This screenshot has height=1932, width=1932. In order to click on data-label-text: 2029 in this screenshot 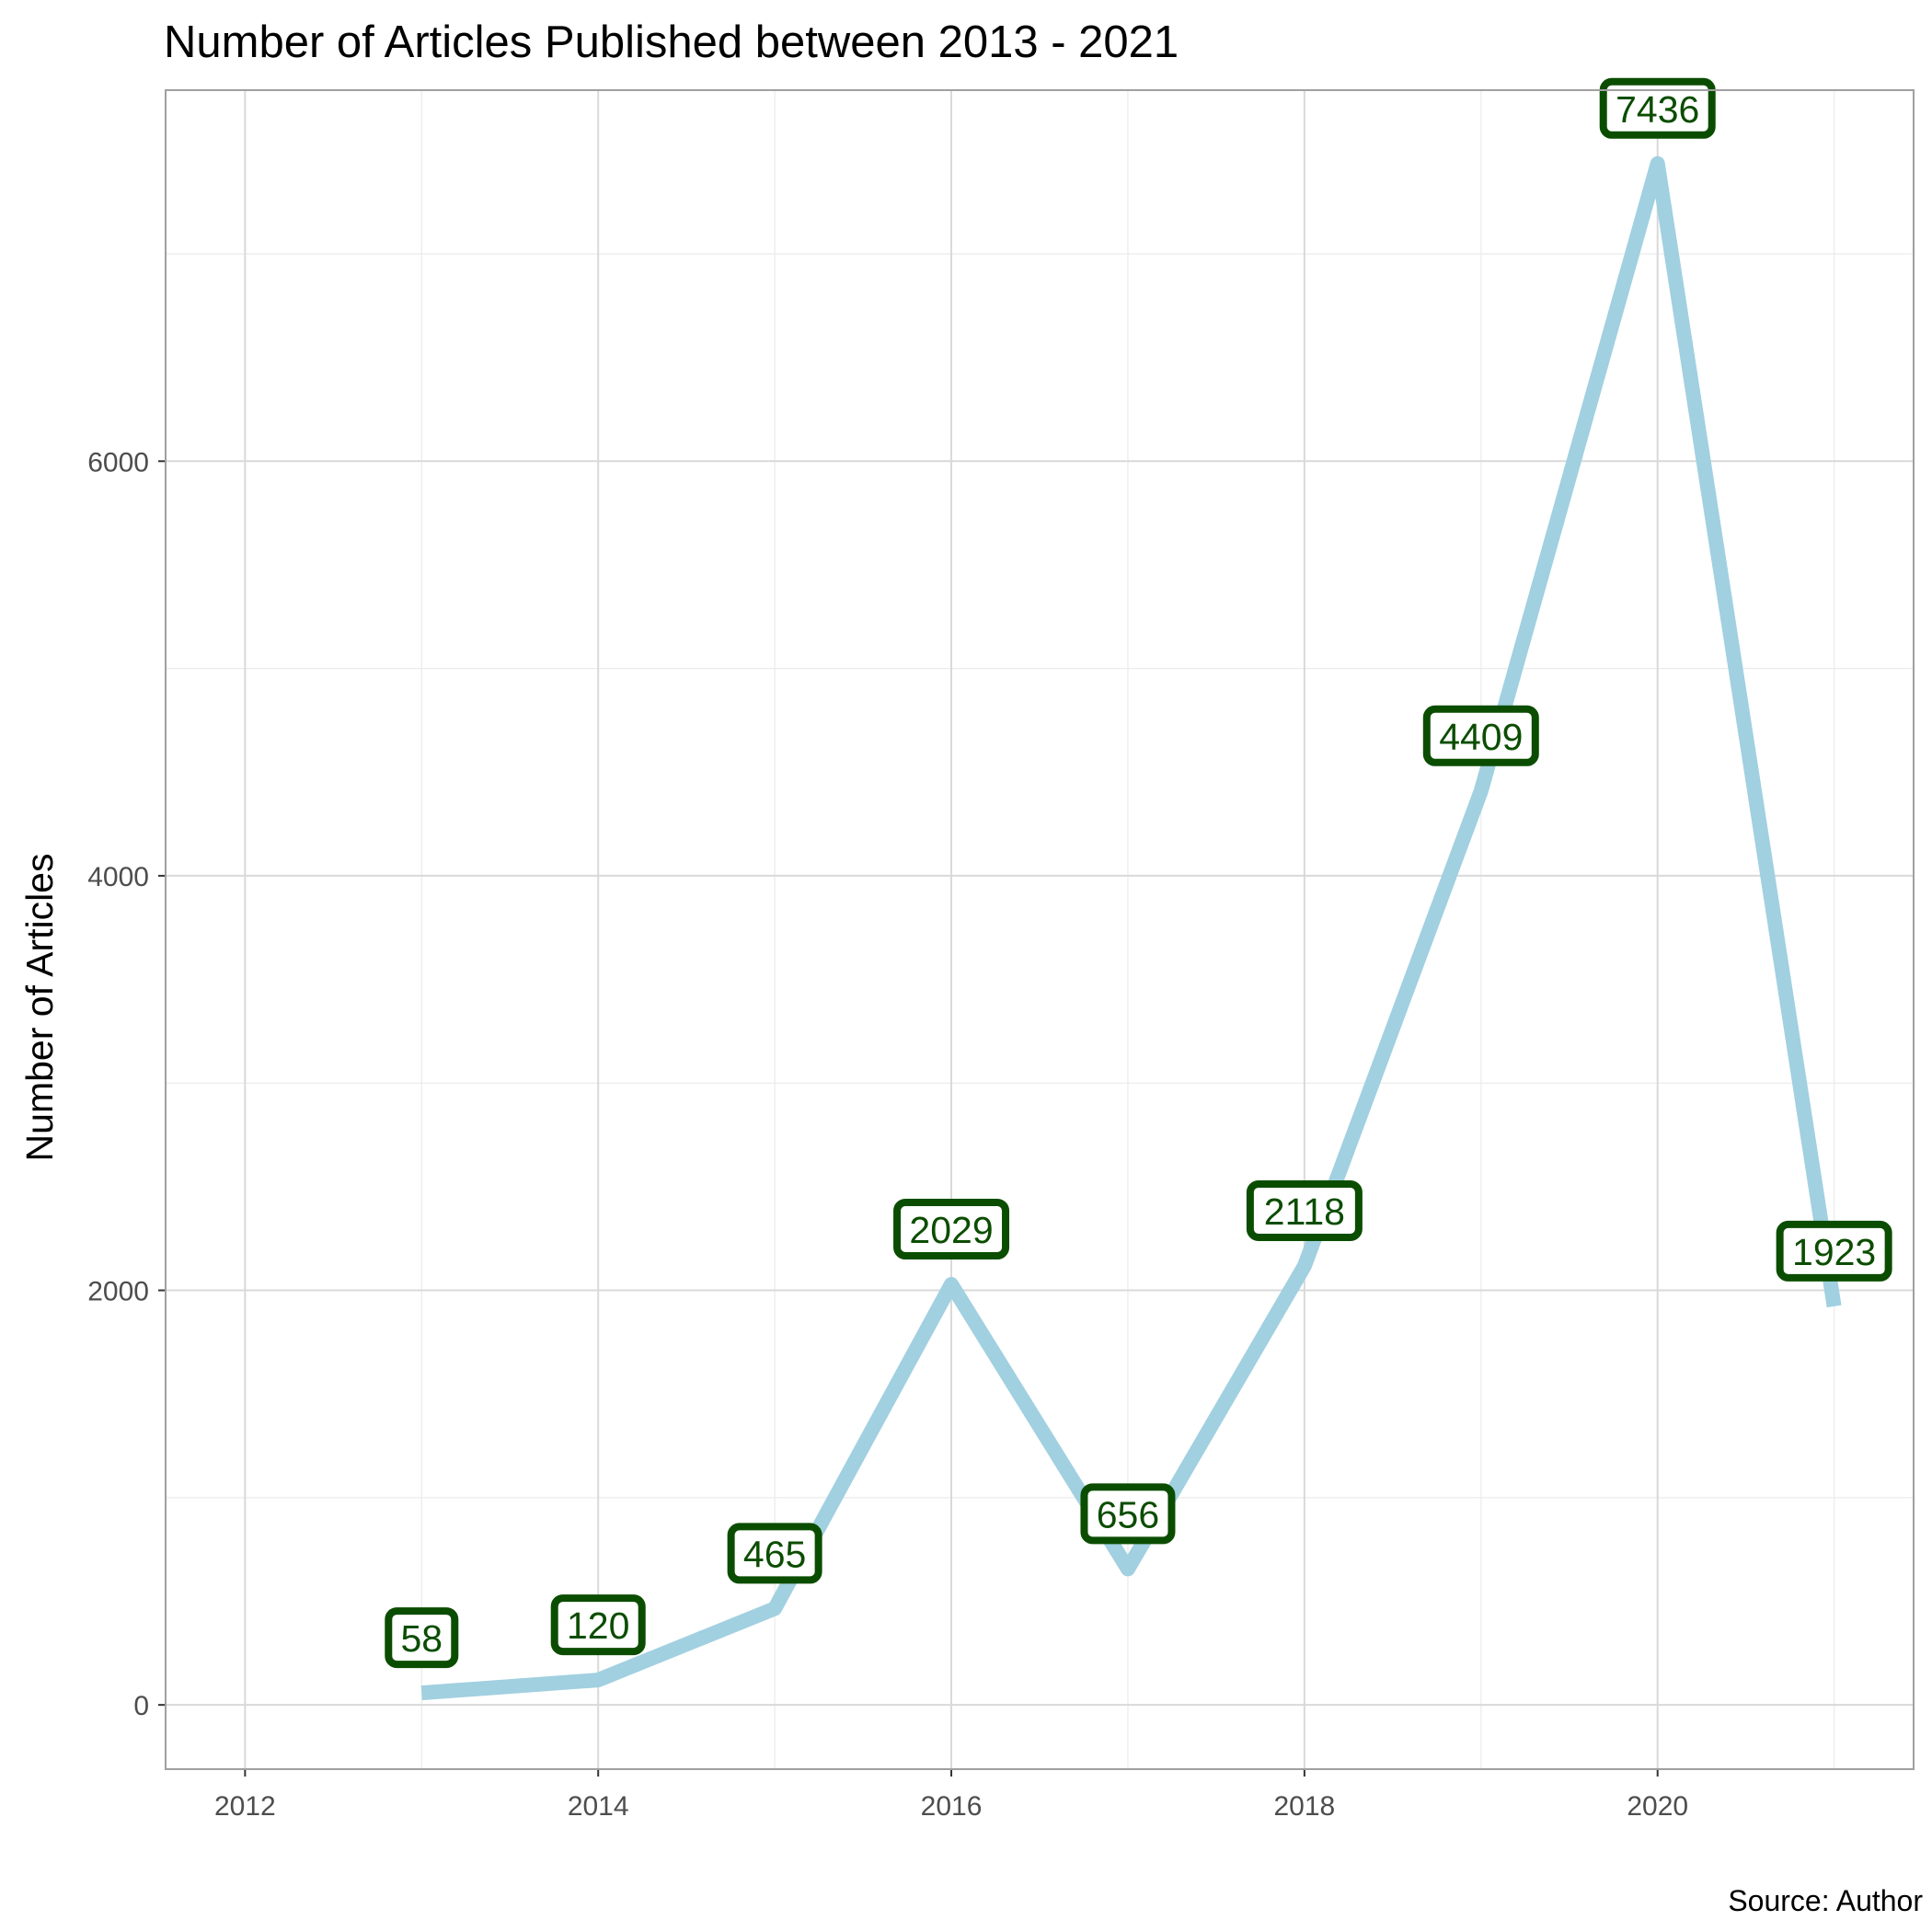, I will do `click(951, 1230)`.